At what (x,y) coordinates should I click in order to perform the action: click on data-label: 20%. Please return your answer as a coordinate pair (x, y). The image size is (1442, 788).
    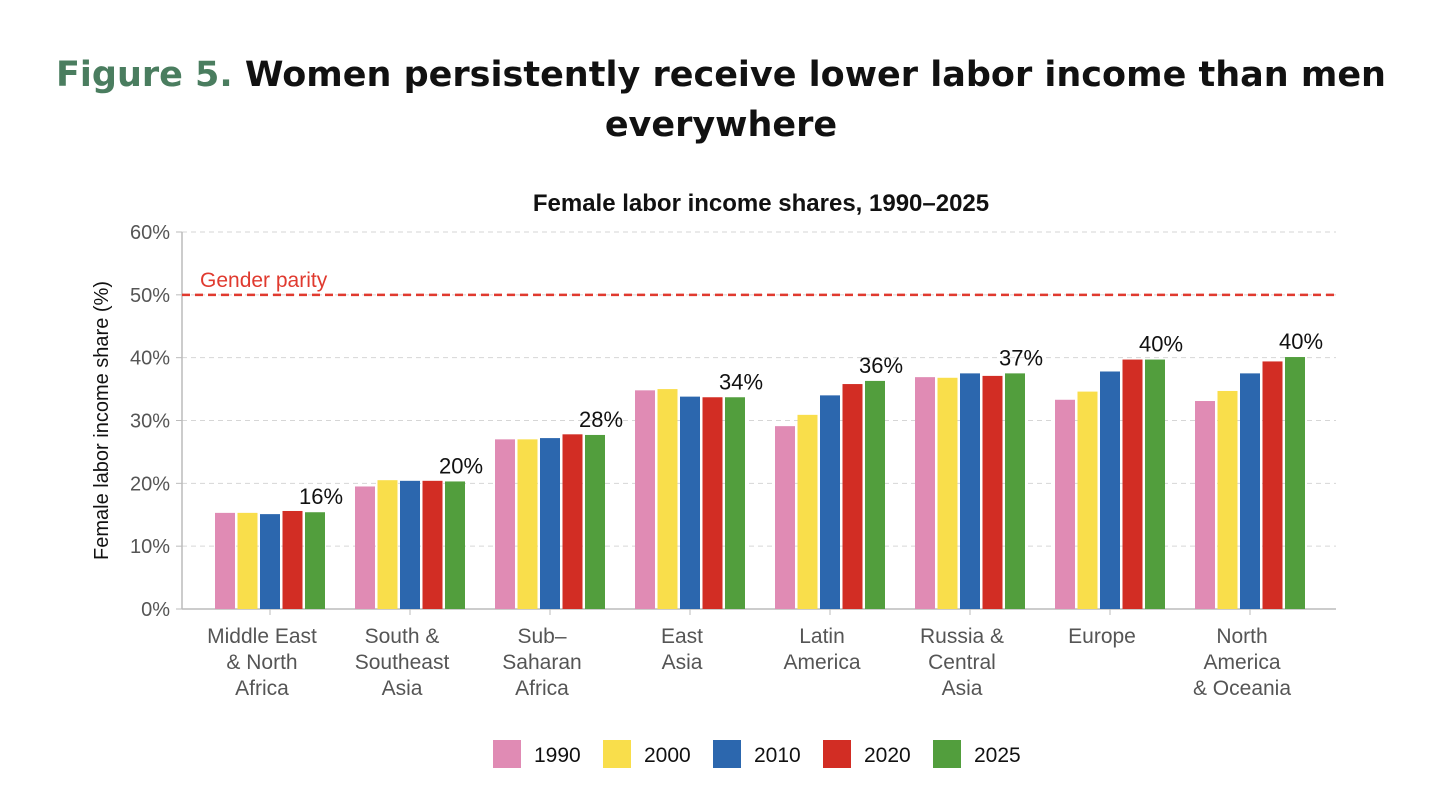
    Looking at the image, I should click on (461, 465).